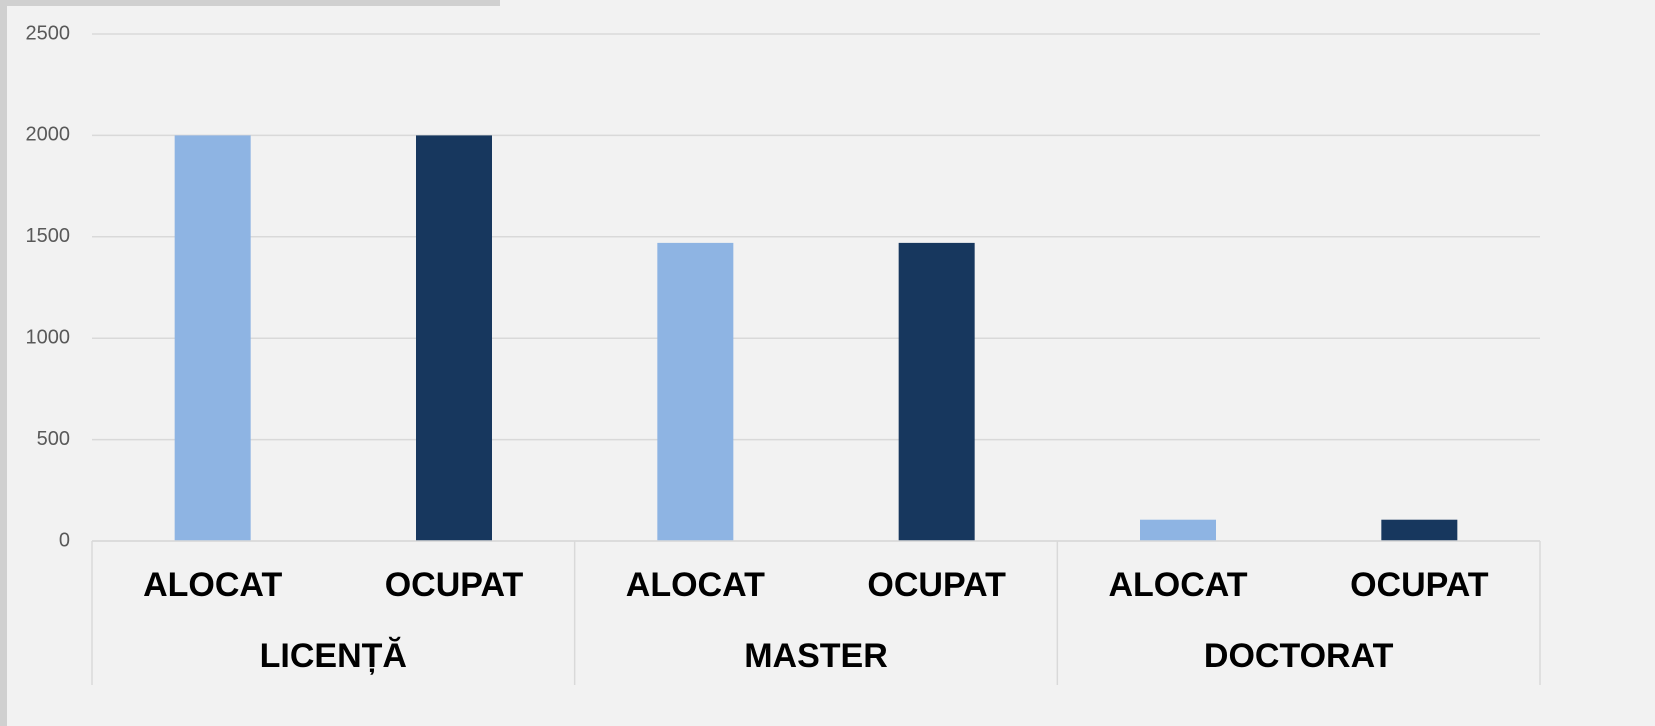  I want to click on y-tick-label: 500, so click(53, 439).